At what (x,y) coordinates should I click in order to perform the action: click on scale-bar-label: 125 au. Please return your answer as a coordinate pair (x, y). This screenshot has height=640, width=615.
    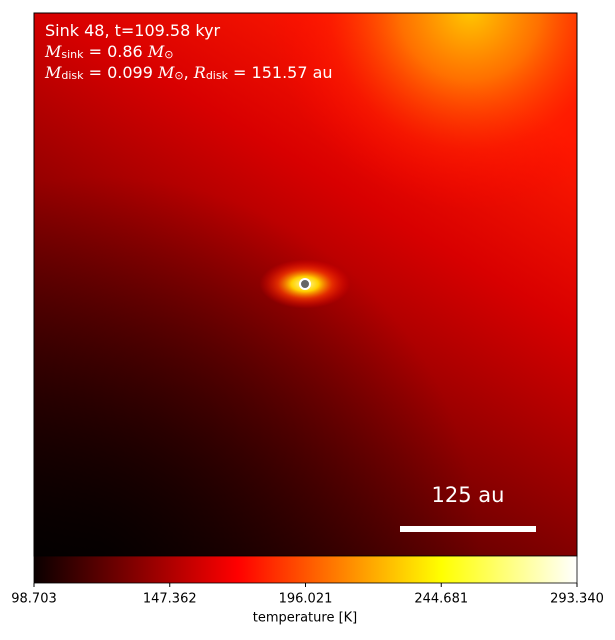
    Looking at the image, I should click on (468, 495).